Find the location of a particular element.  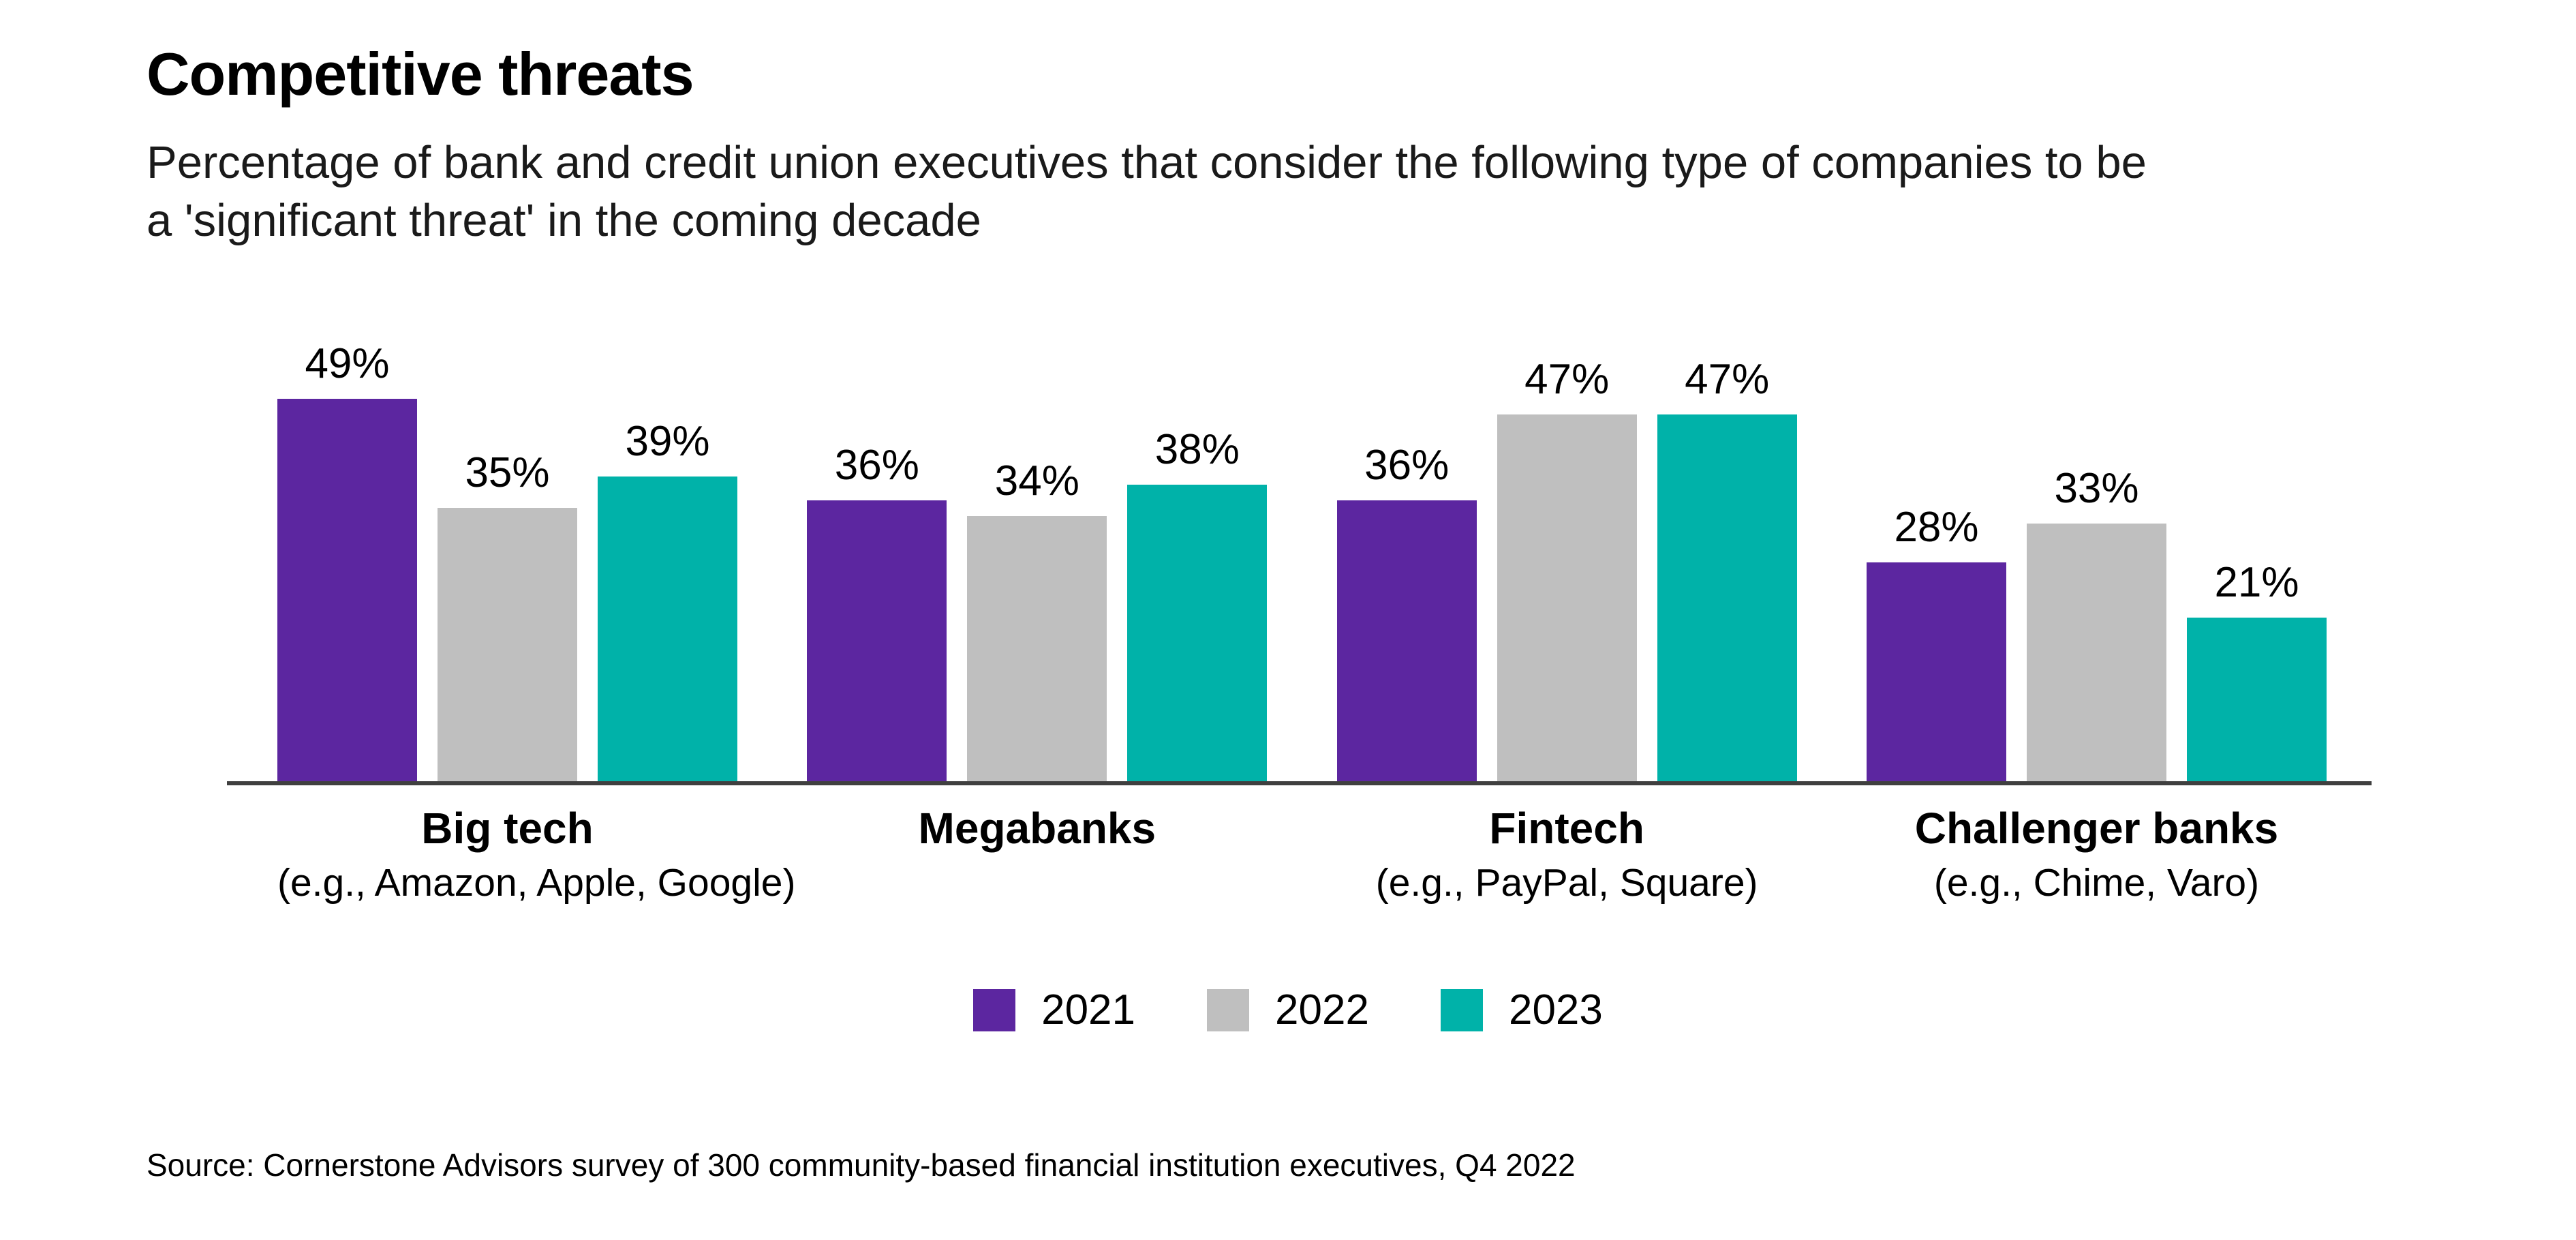

bar-group-challenger-banks: 28% 33% 21% is located at coordinates (2096, 622).